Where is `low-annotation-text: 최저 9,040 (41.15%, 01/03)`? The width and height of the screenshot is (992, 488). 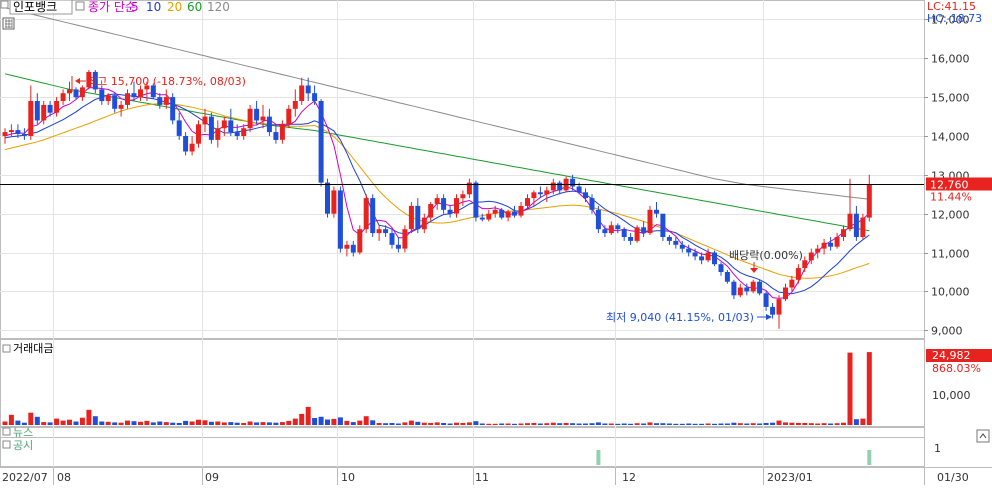
low-annotation-text: 최저 9,040 (41.15%, 01/03) is located at coordinates (680, 317).